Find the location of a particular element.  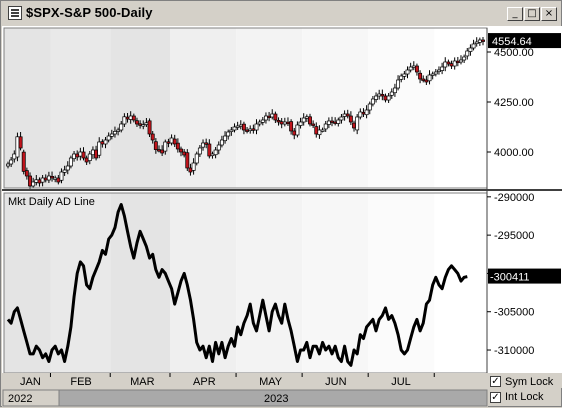

window-title: $SPX-S&P 500-Daily is located at coordinates (89, 12).